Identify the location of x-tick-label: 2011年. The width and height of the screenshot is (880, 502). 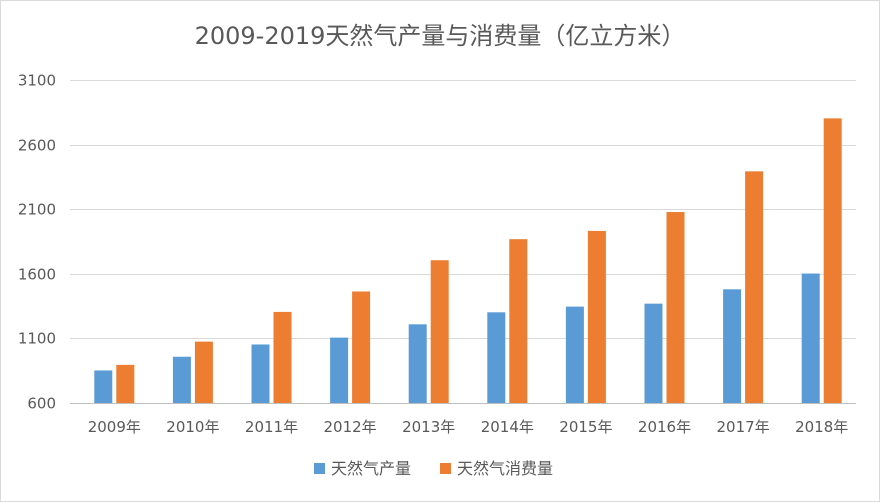
(271, 427).